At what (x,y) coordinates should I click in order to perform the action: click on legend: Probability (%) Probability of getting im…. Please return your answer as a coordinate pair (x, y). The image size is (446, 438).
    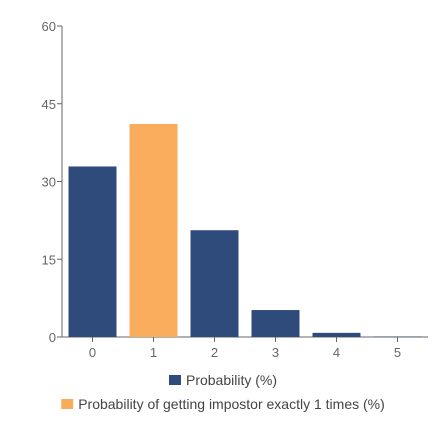
    Looking at the image, I should click on (223, 392).